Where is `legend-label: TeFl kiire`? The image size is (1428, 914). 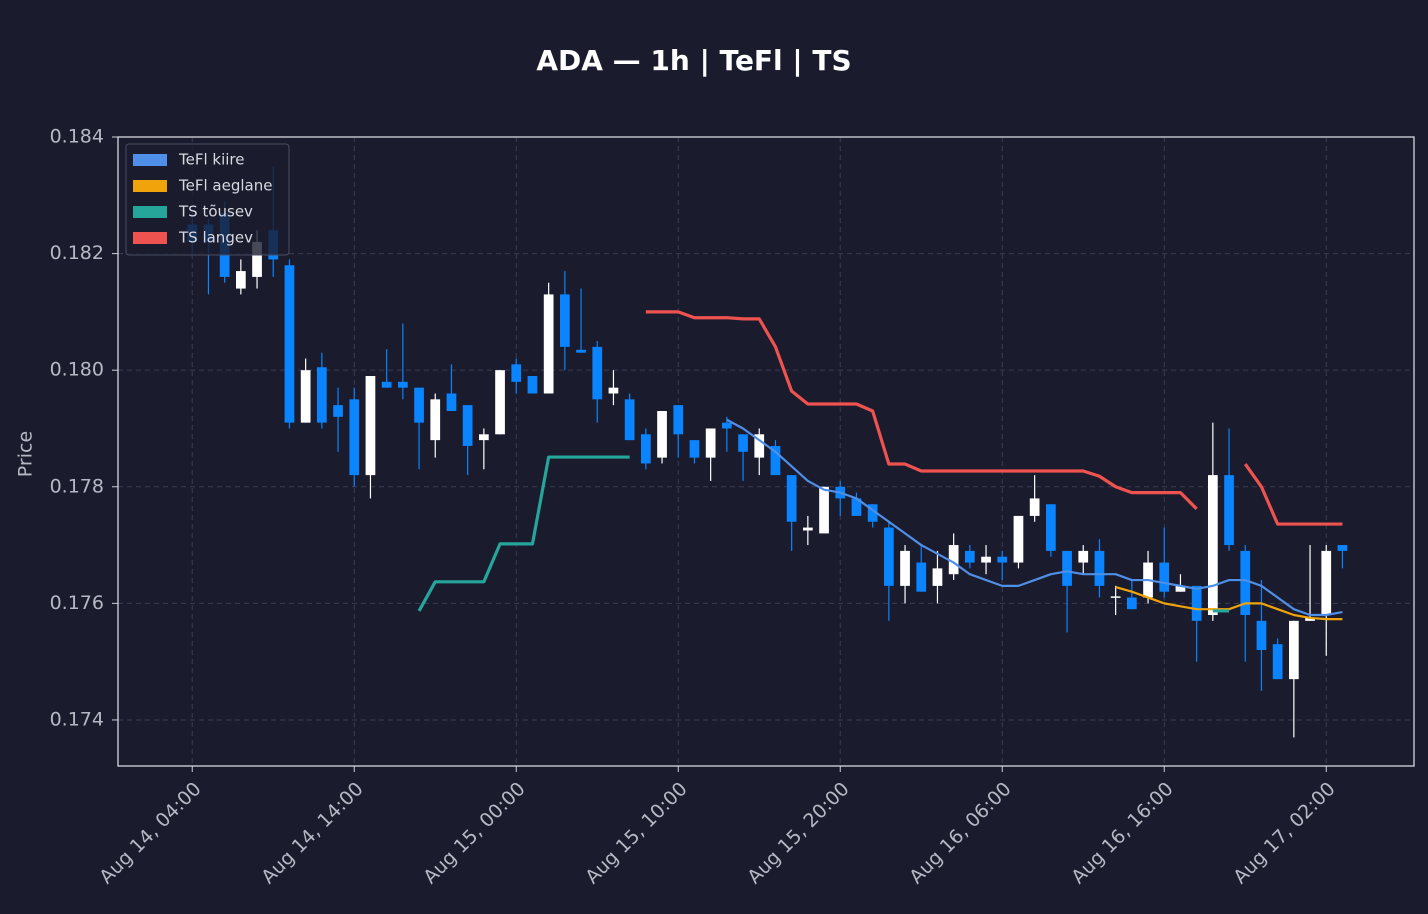
legend-label: TeFl kiire is located at coordinates (211, 160).